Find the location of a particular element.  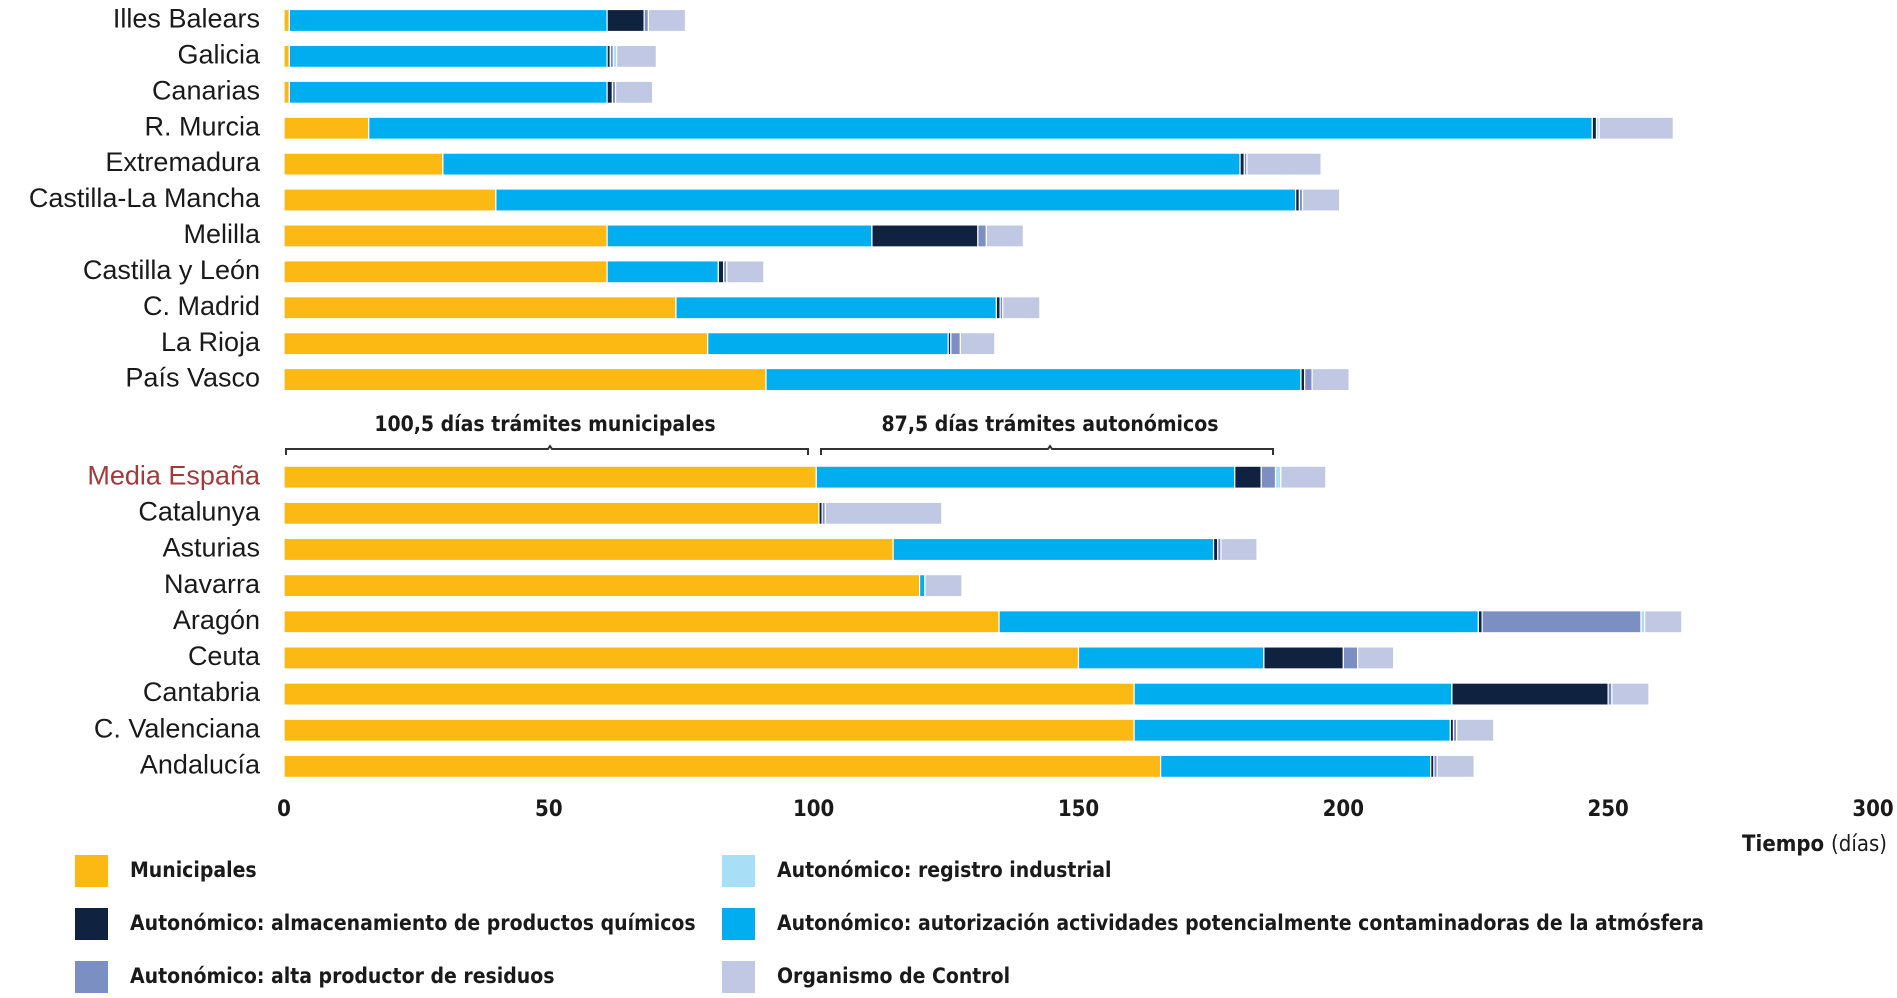

category-label: Media España is located at coordinates (174, 475).